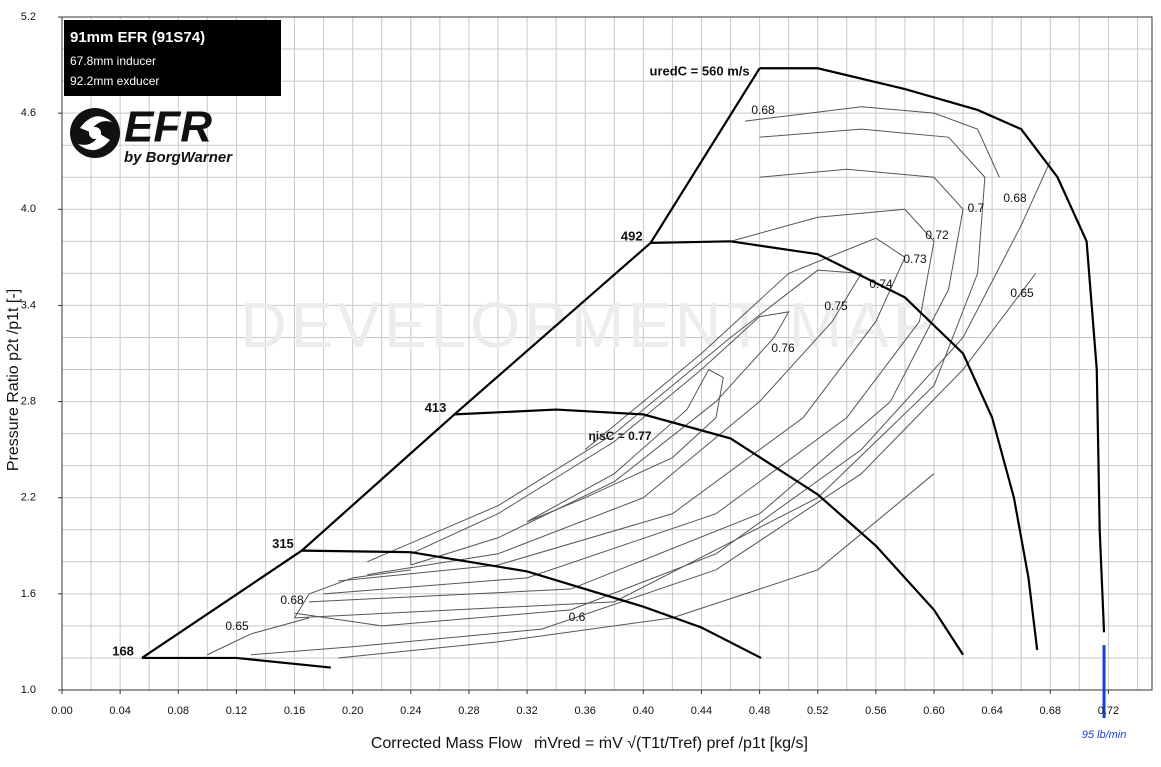  I want to click on y-tick-label: 1.0, so click(28, 690).